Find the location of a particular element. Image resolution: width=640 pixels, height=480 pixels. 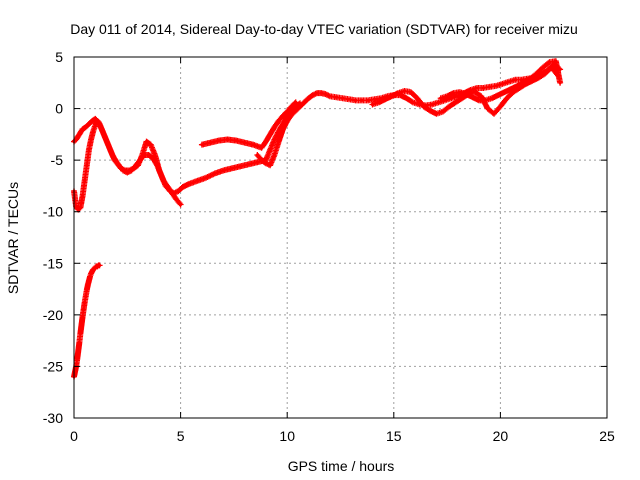

series-track-h is located at coordinates (500, 81).